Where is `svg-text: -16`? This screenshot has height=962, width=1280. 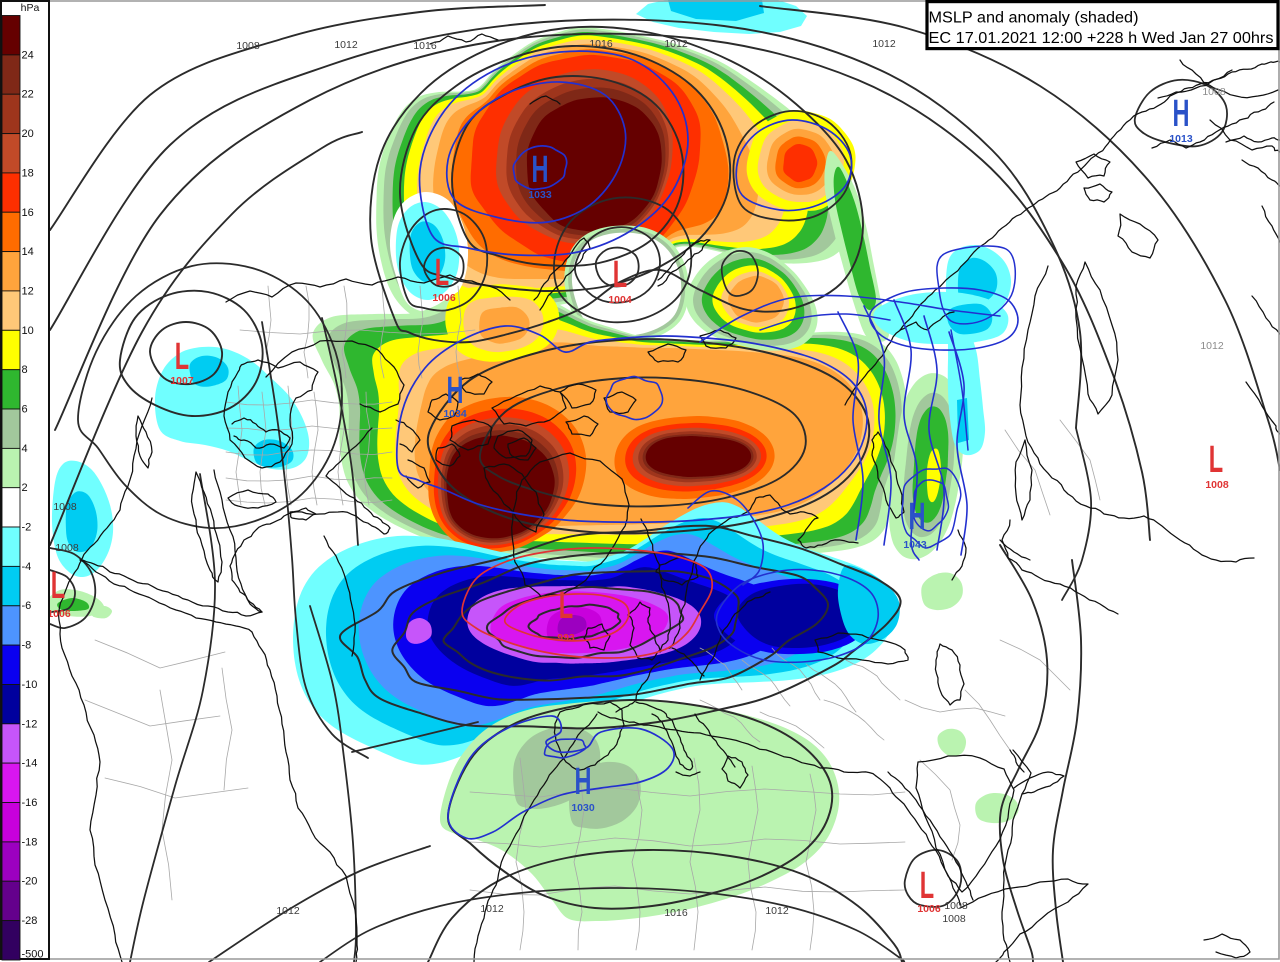 svg-text: -16 is located at coordinates (30, 803).